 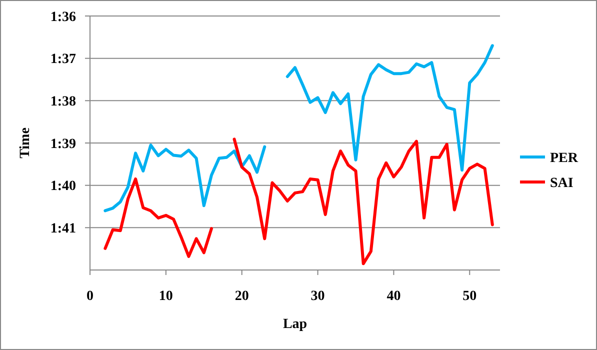 What do you see at coordinates (90, 296) in the screenshot?
I see `x-tick-label: 0` at bounding box center [90, 296].